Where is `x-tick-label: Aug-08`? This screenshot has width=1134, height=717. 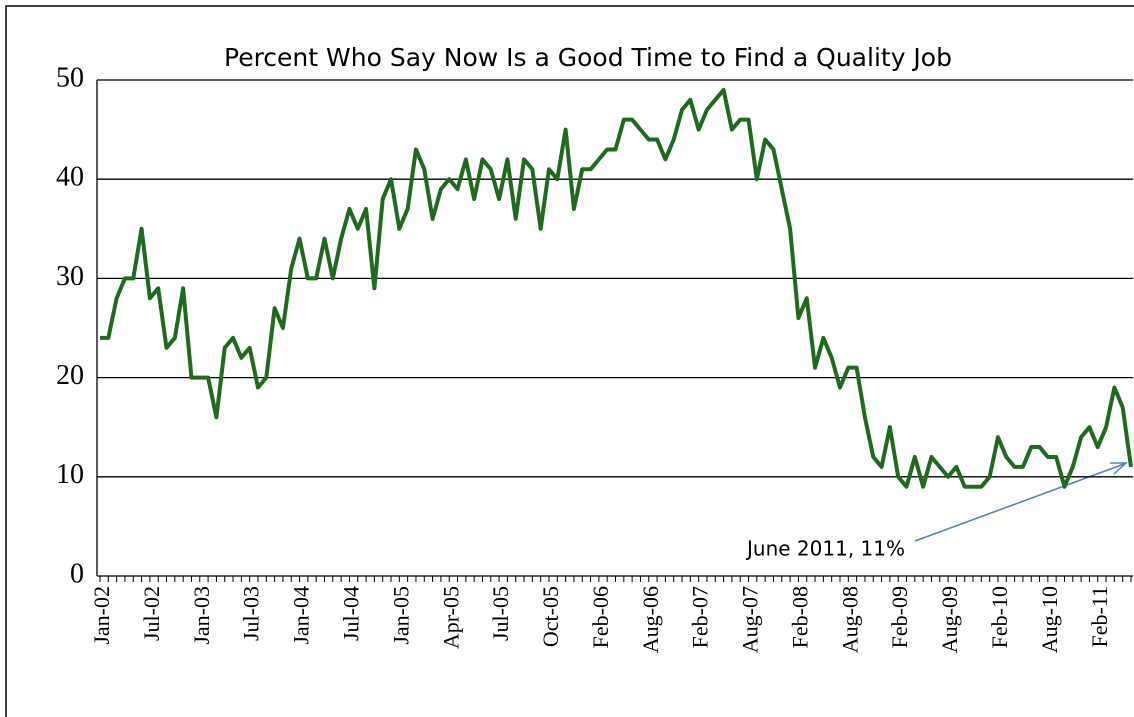
x-tick-label: Aug-08 is located at coordinates (849, 619).